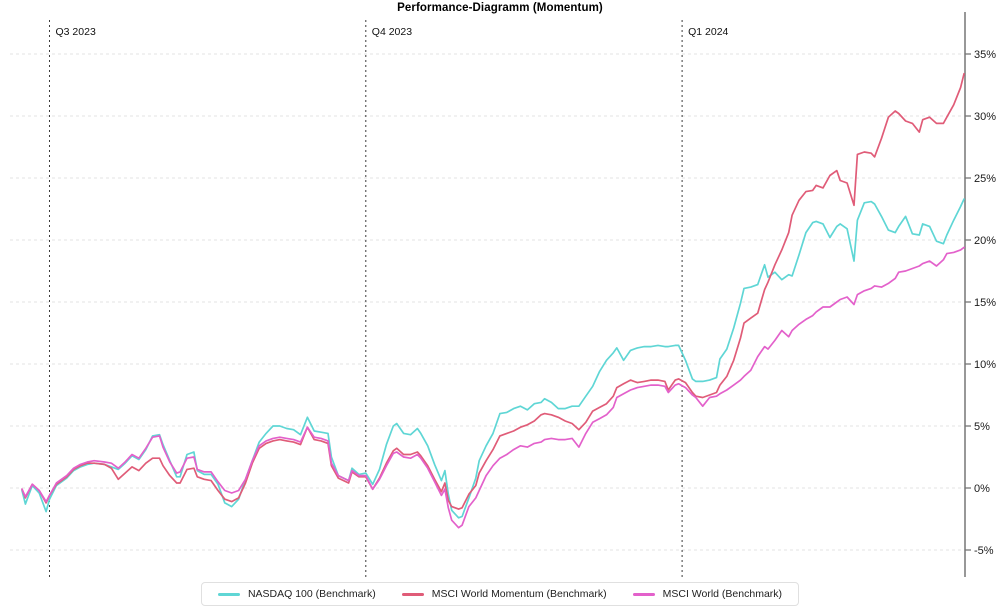 Image resolution: width=1000 pixels, height=610 pixels. Describe the element at coordinates (311, 594) in the screenshot. I see `legend-label-nasdaq-100: NASDAQ 100 (Benchmark)` at that location.